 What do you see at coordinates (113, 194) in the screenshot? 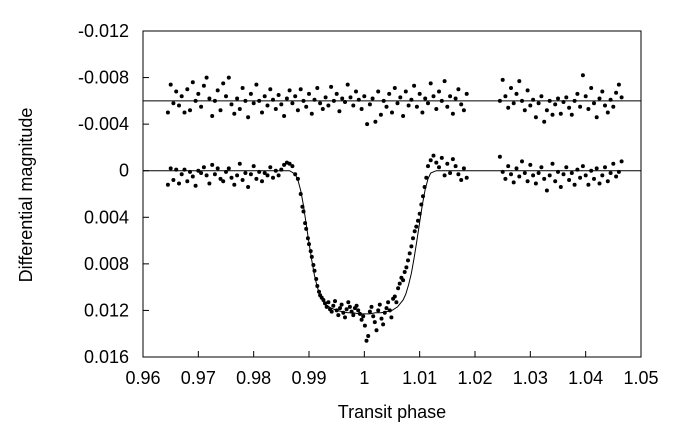
I see `y-axis-ticks: -0.012 -0.008 -0.004 0 0.004 0.008 0.012 0.016` at bounding box center [113, 194].